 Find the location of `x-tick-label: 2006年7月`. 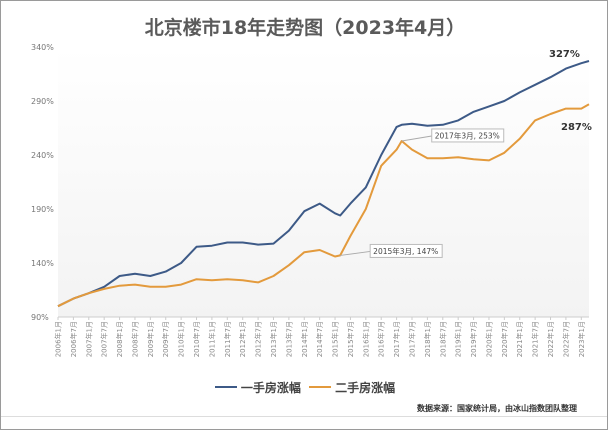

x-tick-label: 2006年7月 is located at coordinates (73, 339).